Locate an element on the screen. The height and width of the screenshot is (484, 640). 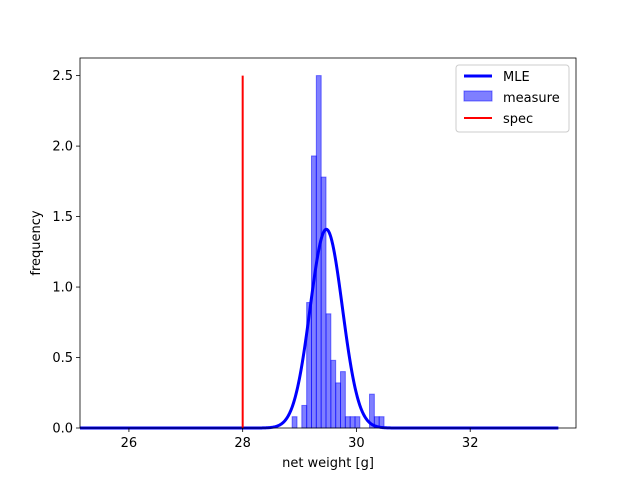
legend-box is located at coordinates (512, 98).